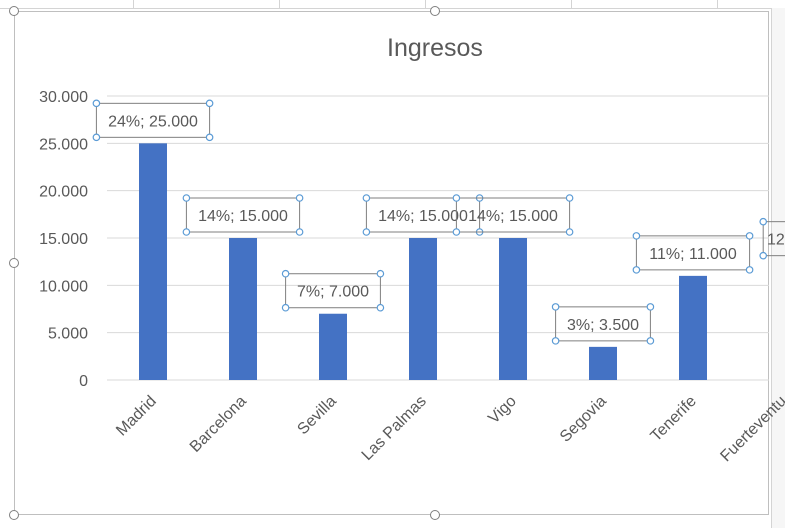 The width and height of the screenshot is (785, 528). What do you see at coordinates (63, 144) in the screenshot?
I see `y-tick-label: 25.000` at bounding box center [63, 144].